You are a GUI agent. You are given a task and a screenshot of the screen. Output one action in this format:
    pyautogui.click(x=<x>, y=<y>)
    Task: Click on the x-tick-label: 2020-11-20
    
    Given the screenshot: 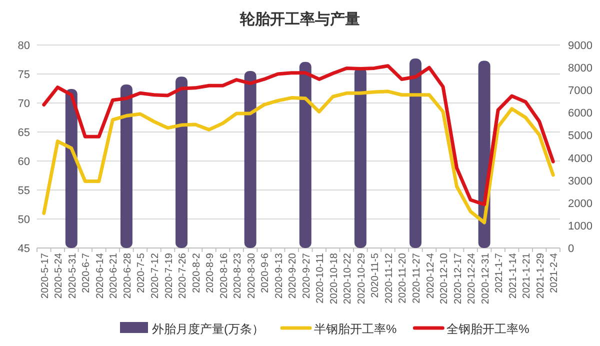 What is the action you would take?
    pyautogui.click(x=403, y=278)
    